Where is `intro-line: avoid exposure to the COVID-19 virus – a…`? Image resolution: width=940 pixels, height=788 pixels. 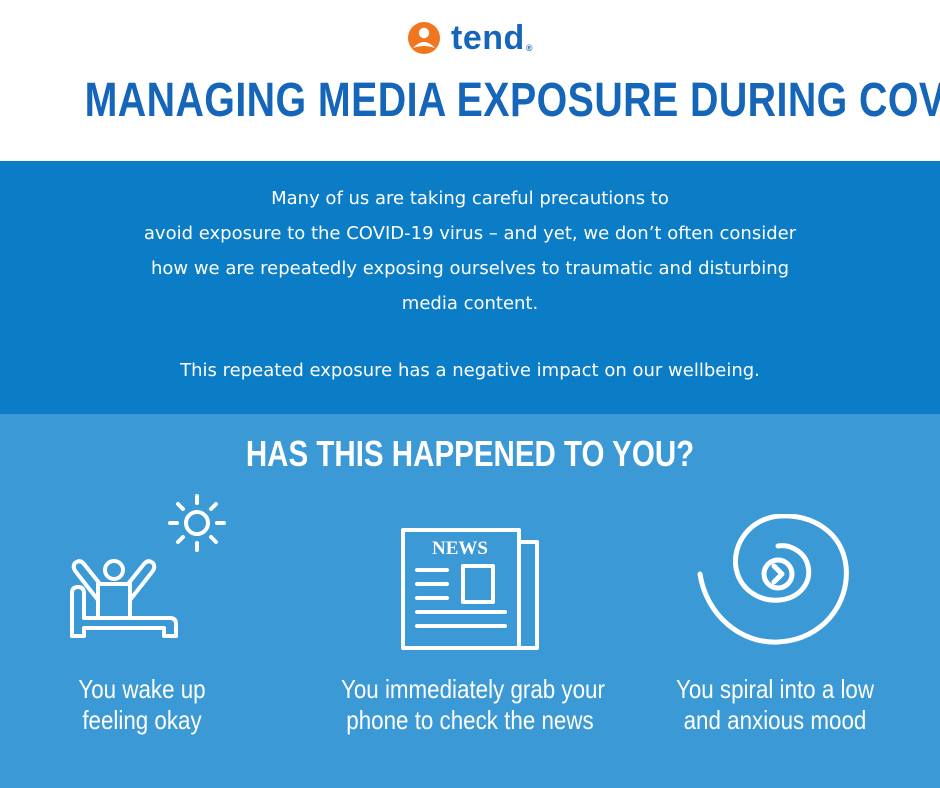
intro-line: avoid exposure to the COVID-19 virus – a… is located at coordinates (470, 233).